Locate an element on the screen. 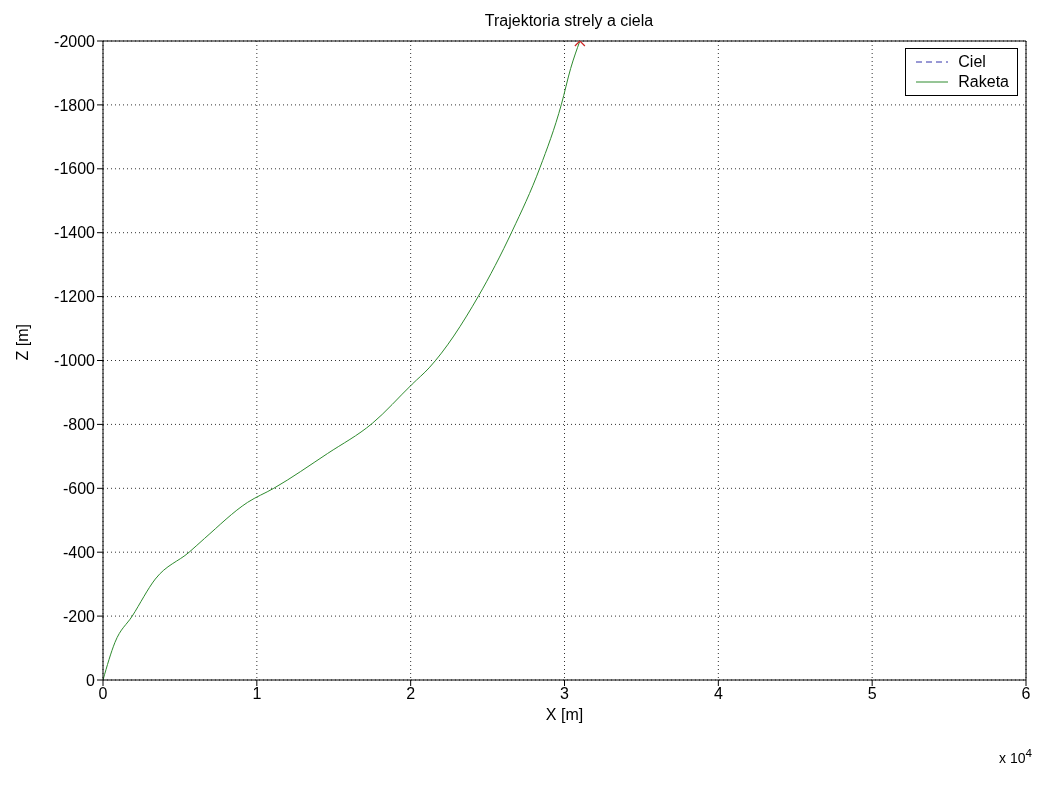  y-tick-label: -1400 is located at coordinates (75, 233).